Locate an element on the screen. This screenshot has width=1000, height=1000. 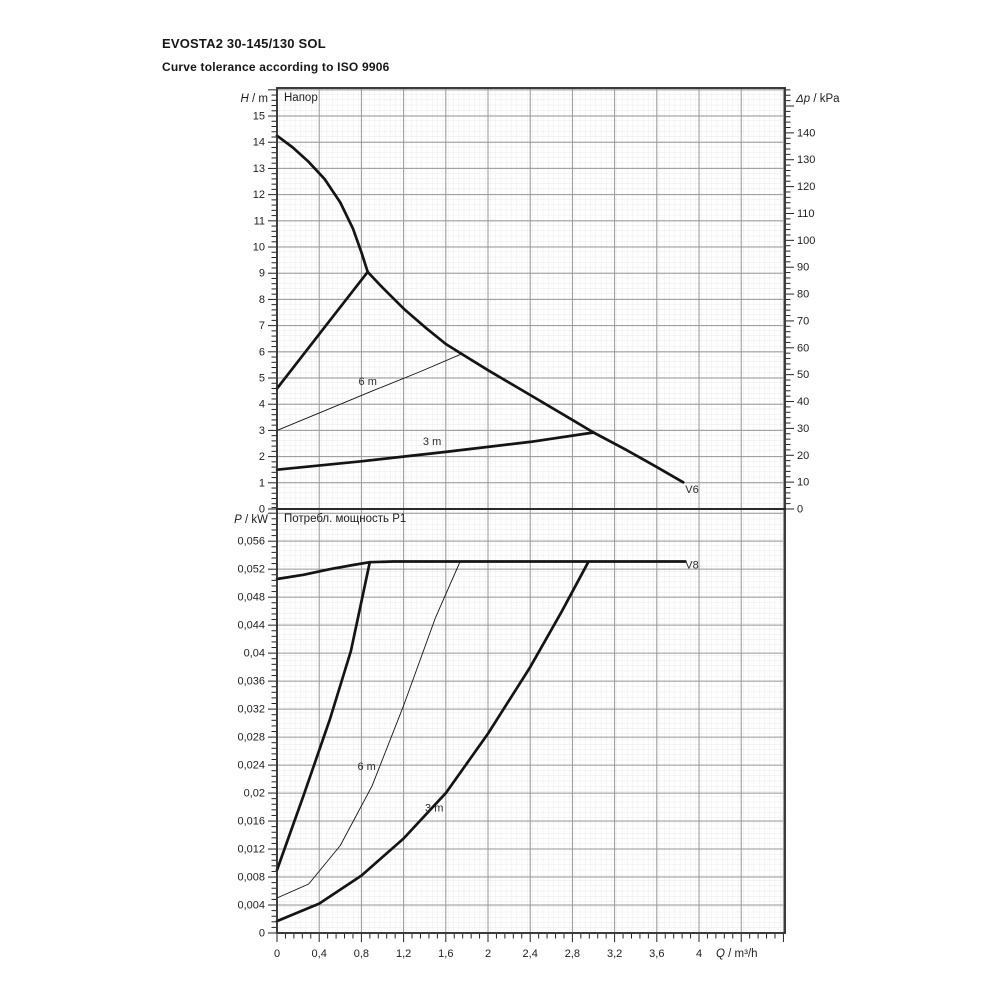
left-axis-tick-label: 0,04 is located at coordinates (254, 654).